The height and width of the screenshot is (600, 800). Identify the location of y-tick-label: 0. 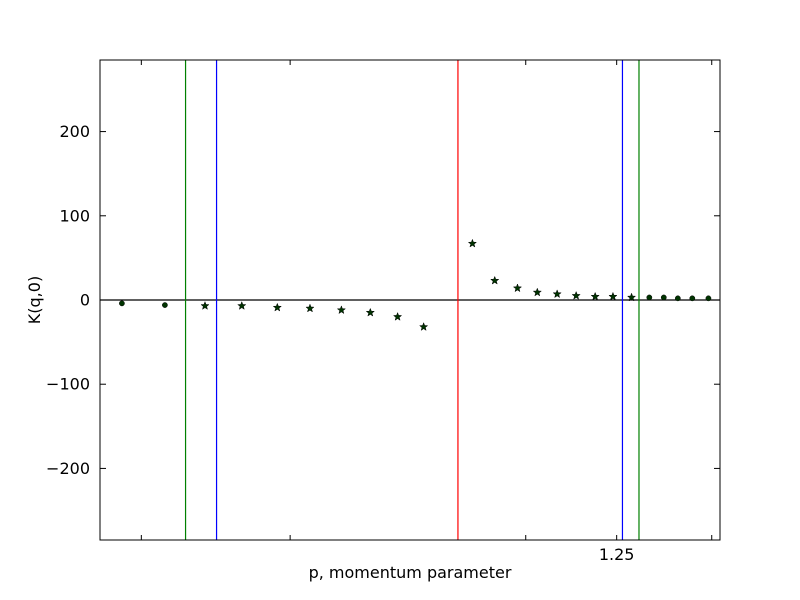
(85, 300).